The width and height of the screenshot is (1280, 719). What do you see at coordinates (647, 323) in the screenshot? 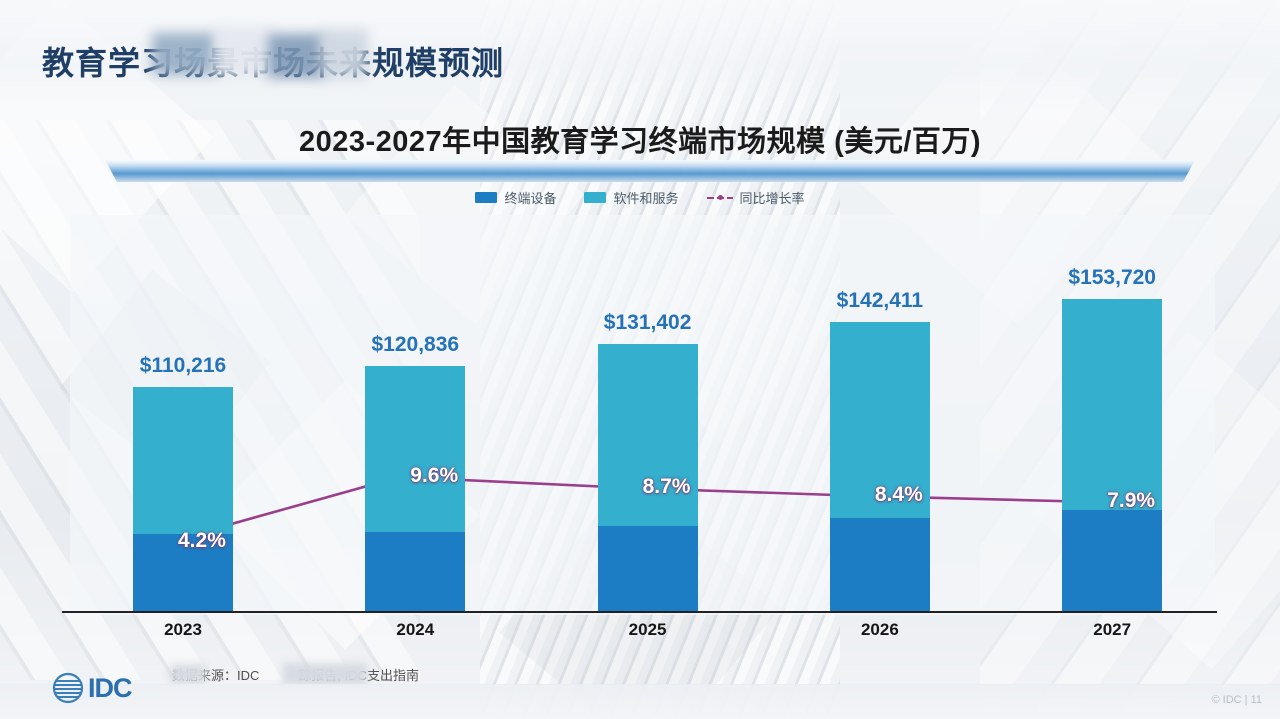
I see `bar-total-label: $131,402` at bounding box center [647, 323].